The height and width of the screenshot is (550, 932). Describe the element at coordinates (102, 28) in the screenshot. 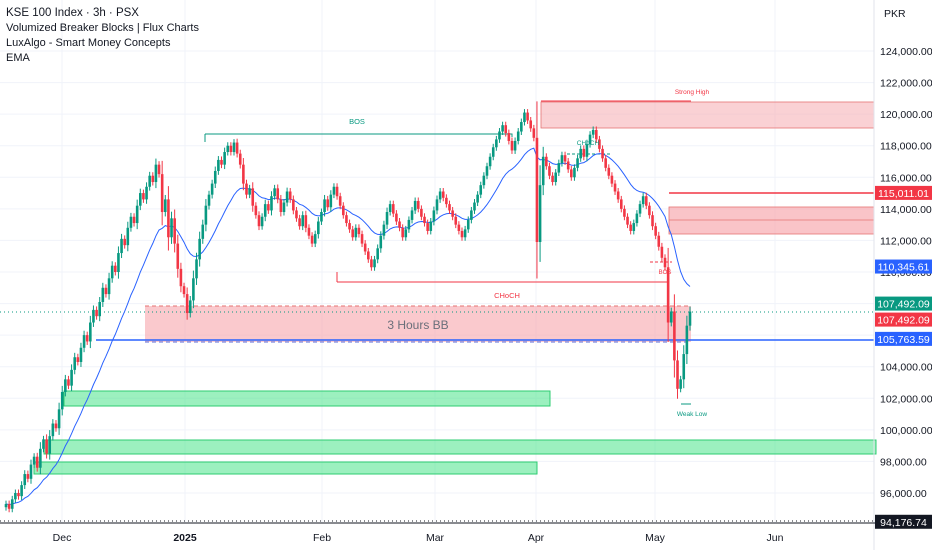

I see `indicator-1: Volumized Breaker Blocks | Flux Charts` at that location.